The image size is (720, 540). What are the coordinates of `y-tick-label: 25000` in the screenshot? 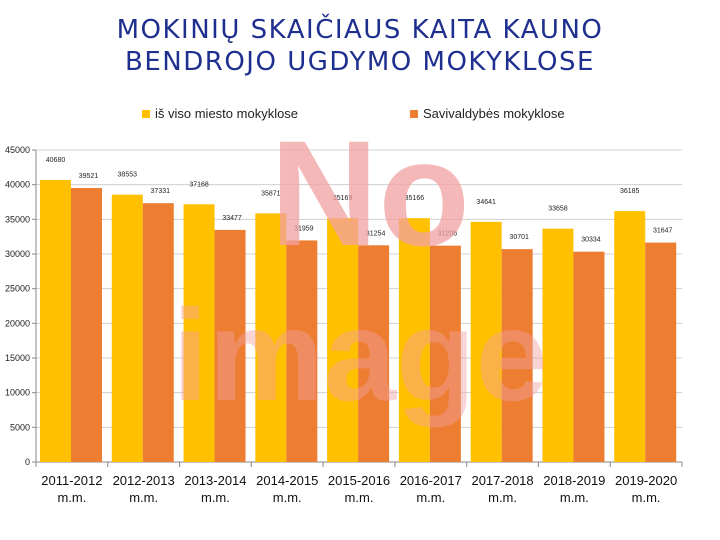 It's located at (17, 289).